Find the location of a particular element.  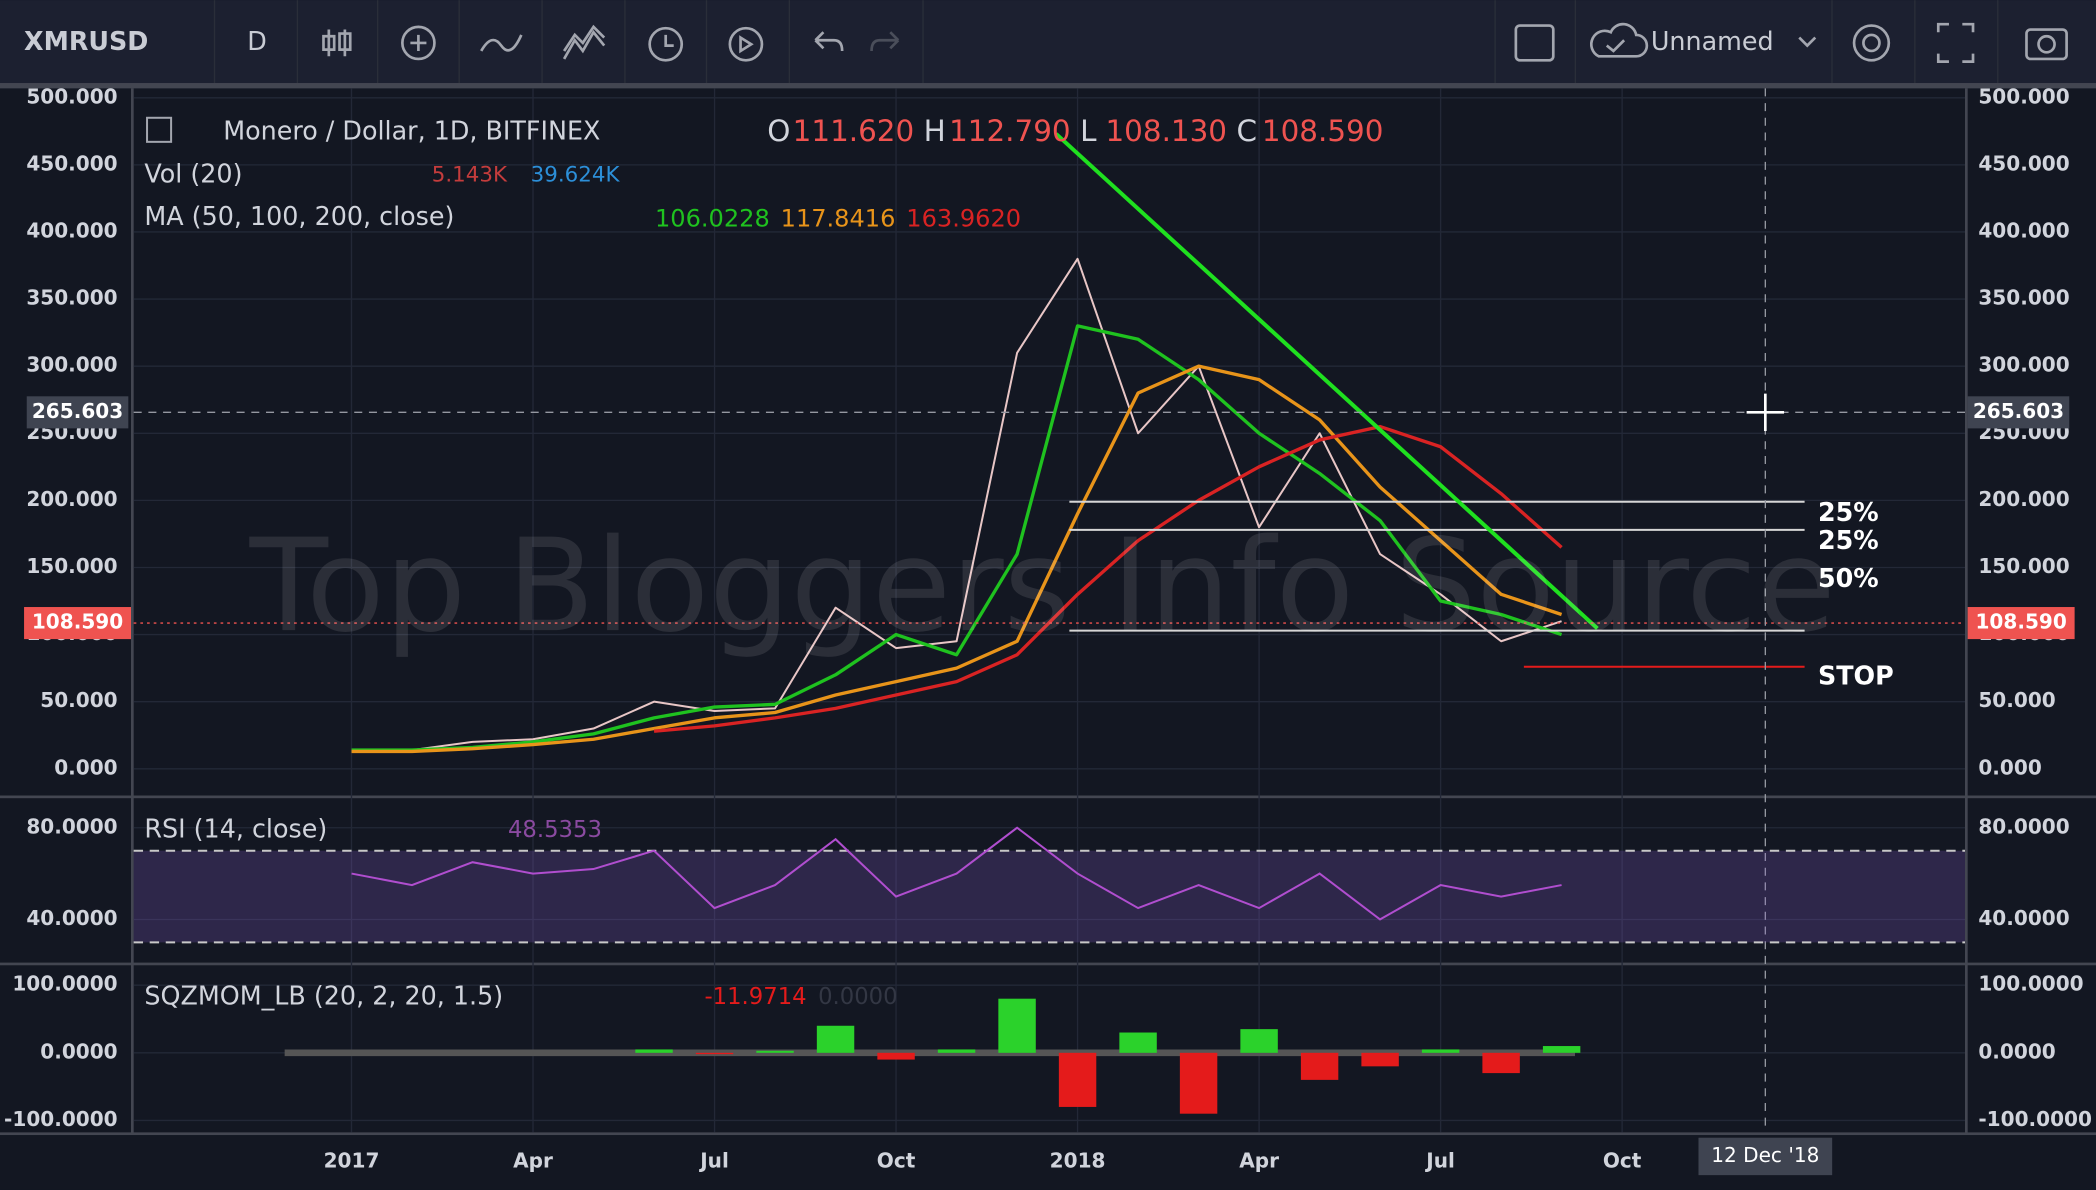

y-tick-label-right: 400.000 is located at coordinates (2023, 230).